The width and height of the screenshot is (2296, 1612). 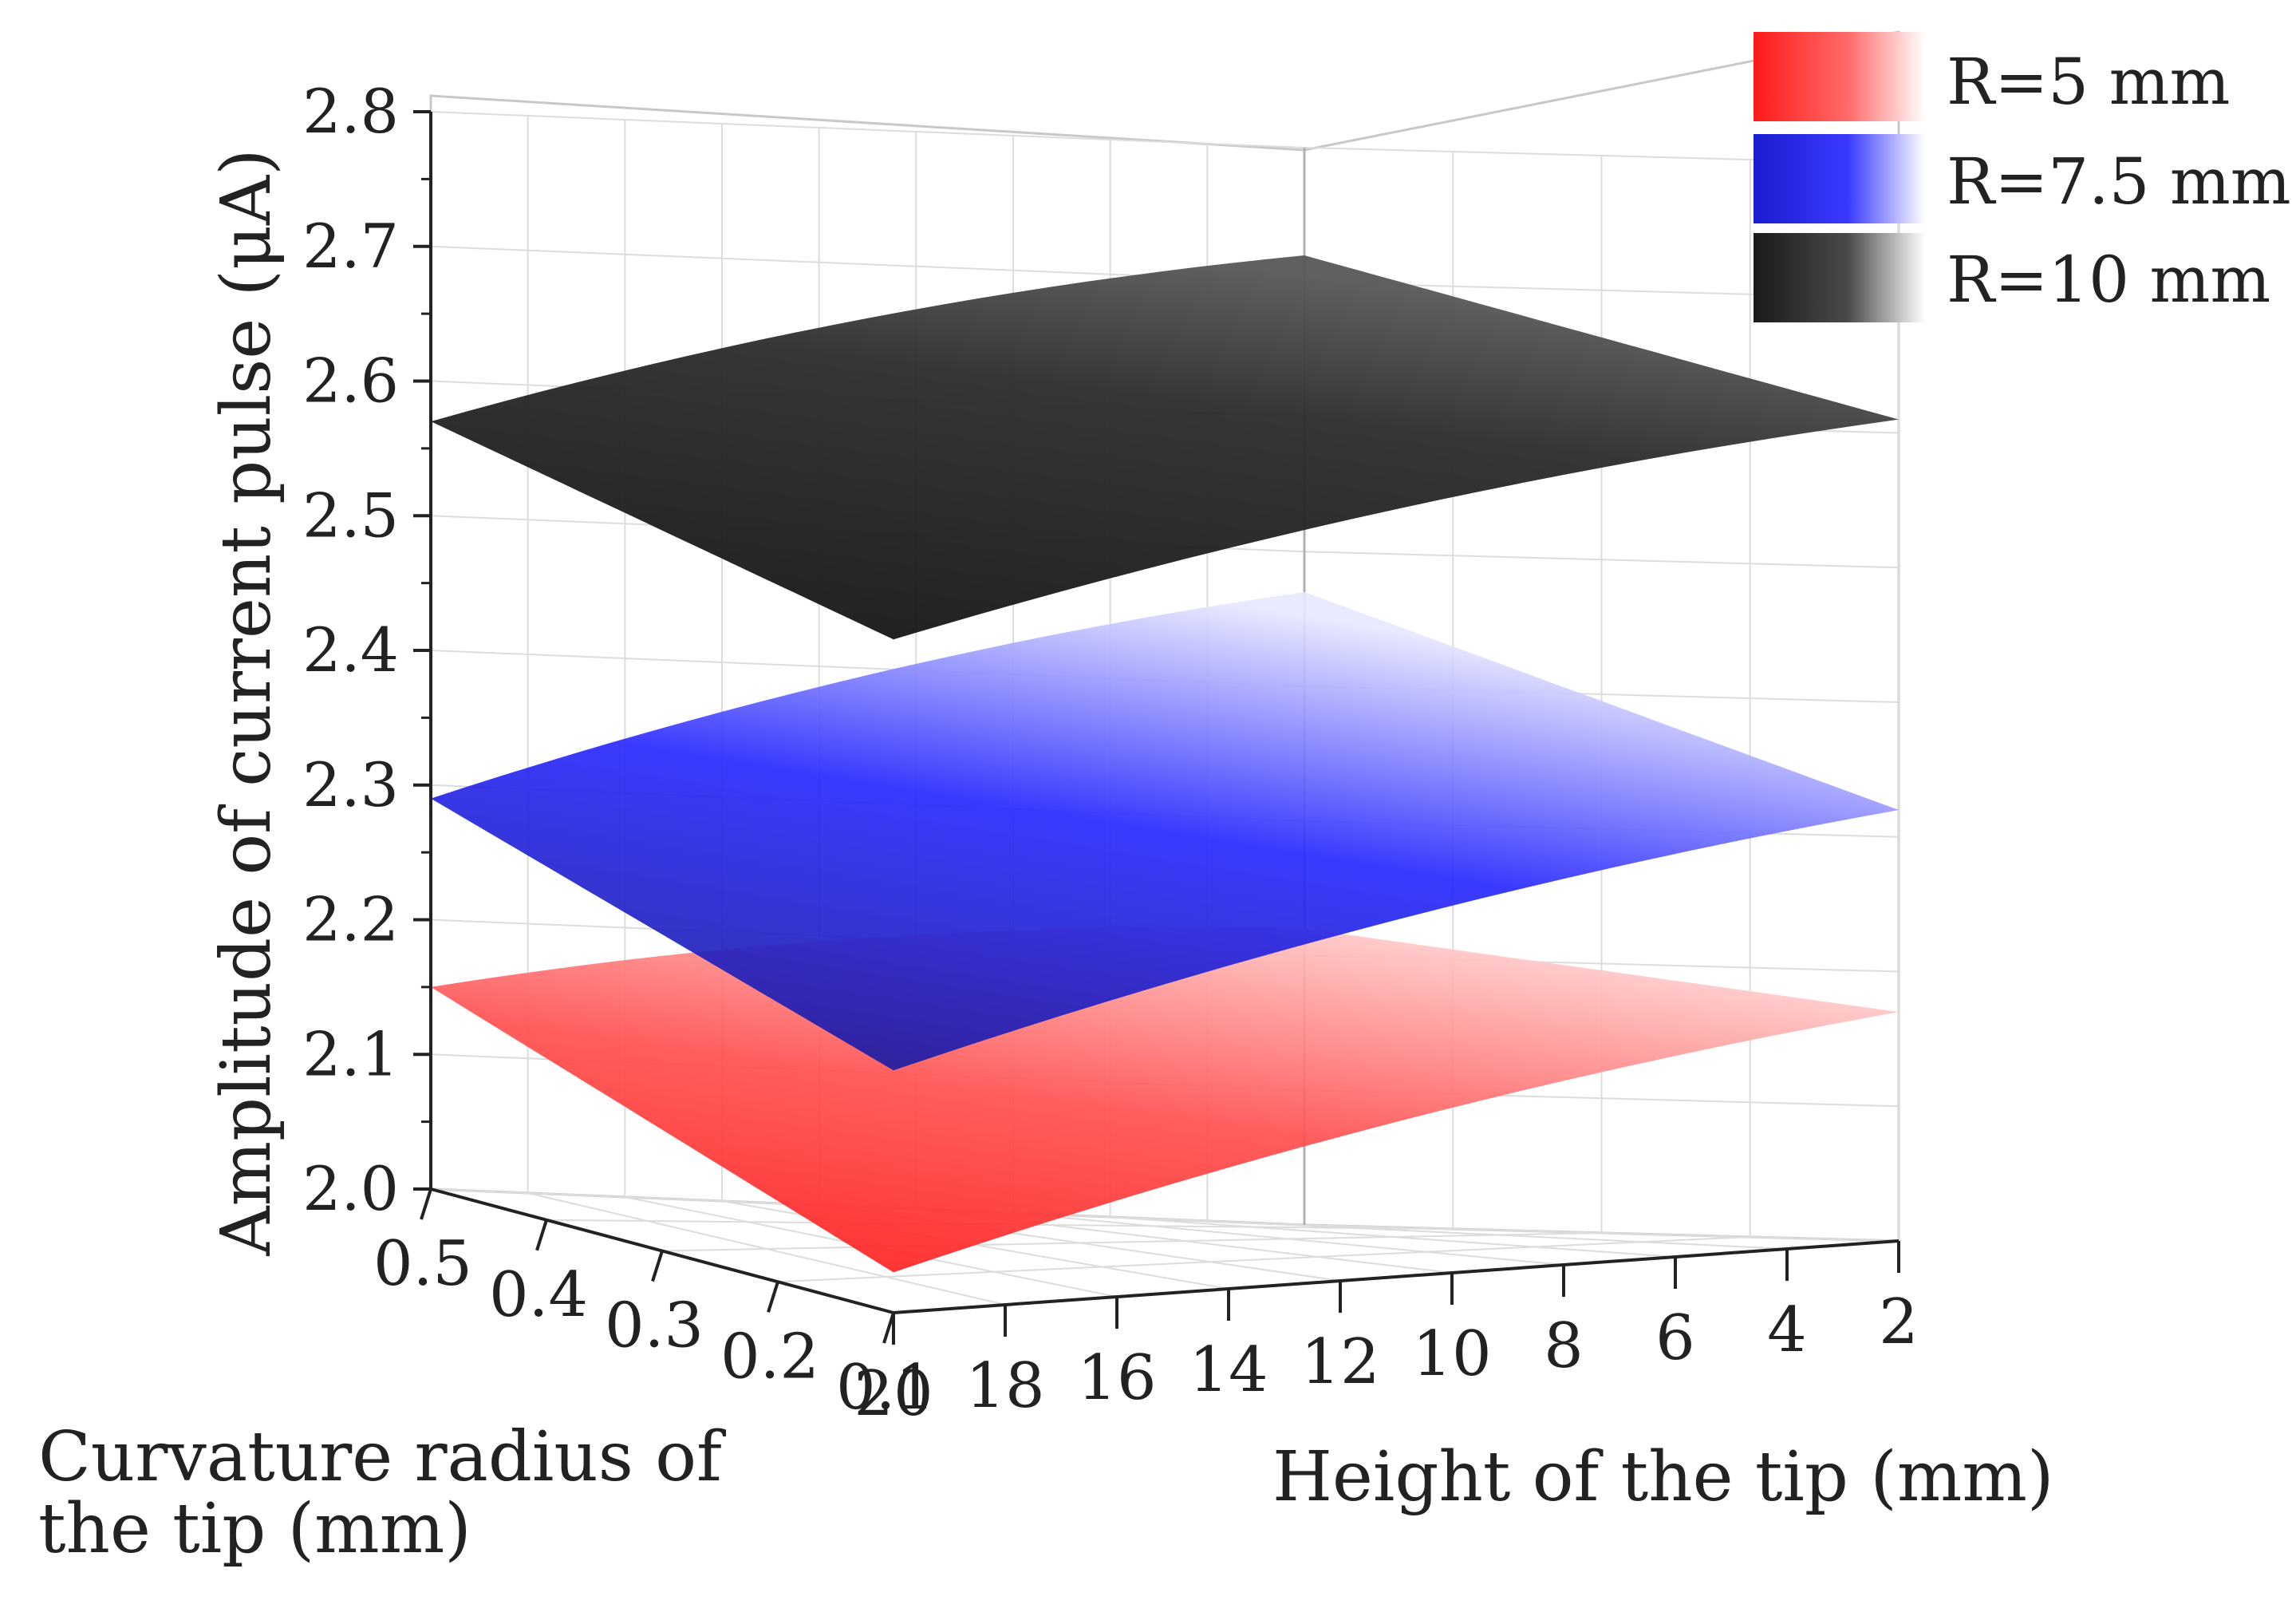 What do you see at coordinates (382, 1457) in the screenshot?
I see `y-axis-title-line1: Curvature radius of` at bounding box center [382, 1457].